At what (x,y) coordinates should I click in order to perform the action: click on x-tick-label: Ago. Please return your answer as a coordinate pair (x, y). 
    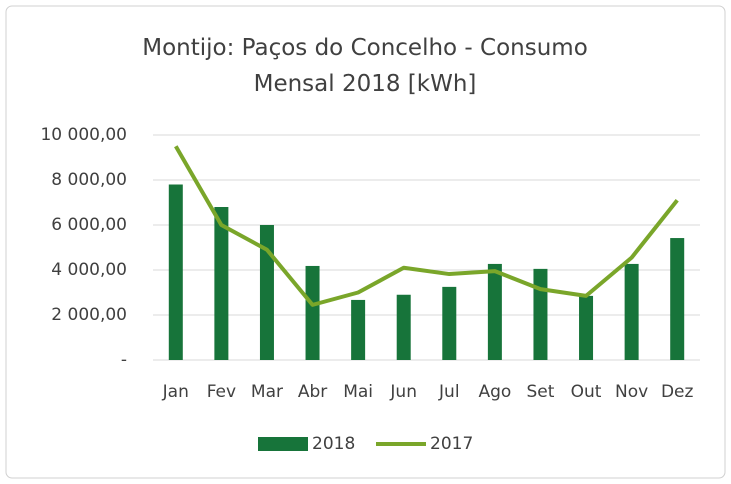
    Looking at the image, I should click on (494, 392).